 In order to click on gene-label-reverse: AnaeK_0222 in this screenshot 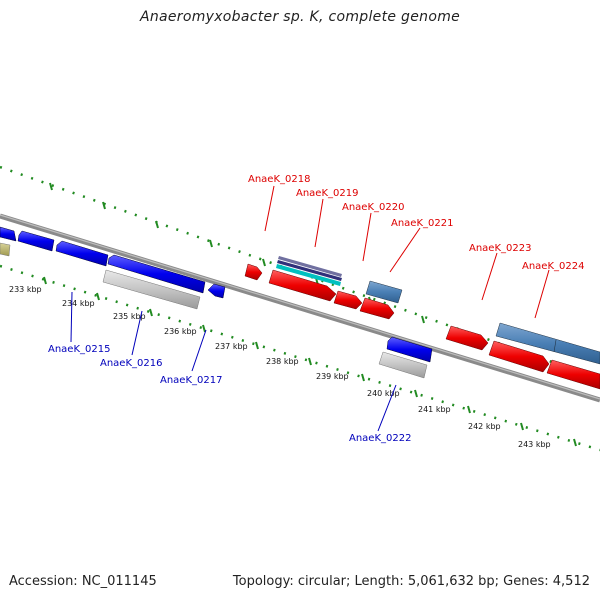, I will do `click(380, 438)`.